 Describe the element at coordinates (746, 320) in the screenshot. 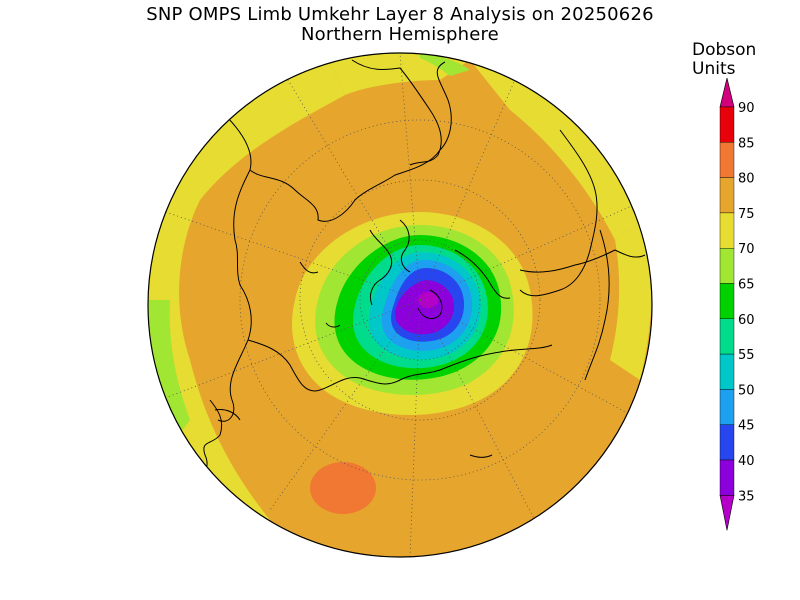

I see `colorbar-tick-label: 60` at that location.